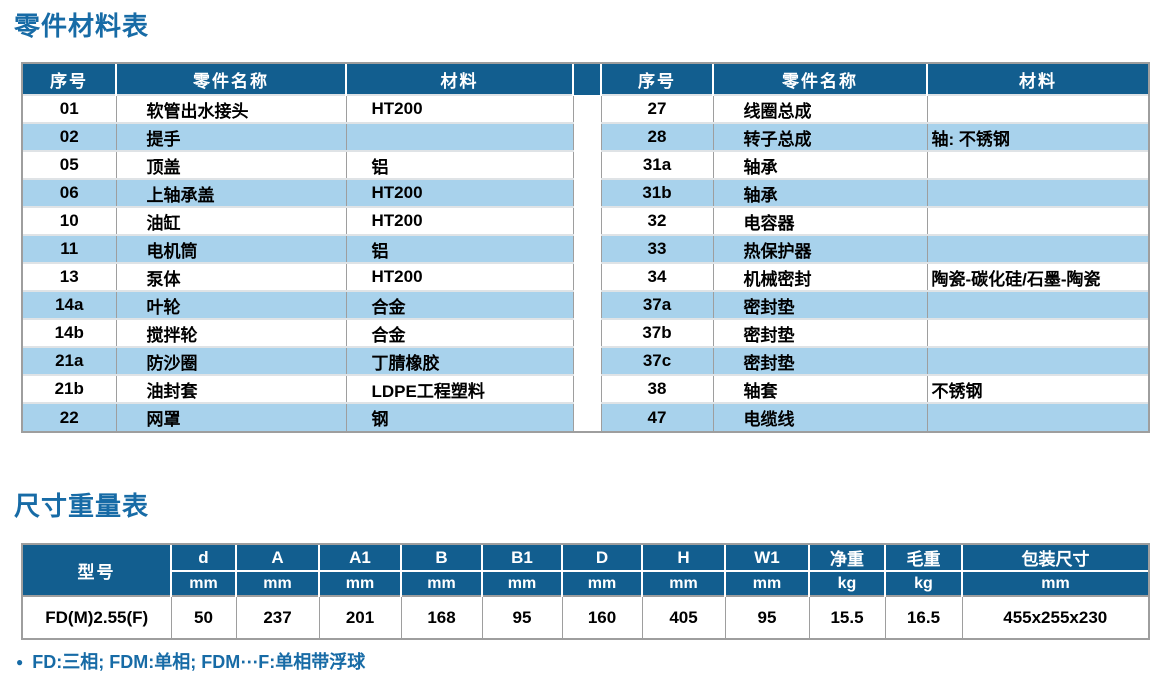 This screenshot has height=691, width=1169. I want to click on value-cell: 237, so click(277, 616).